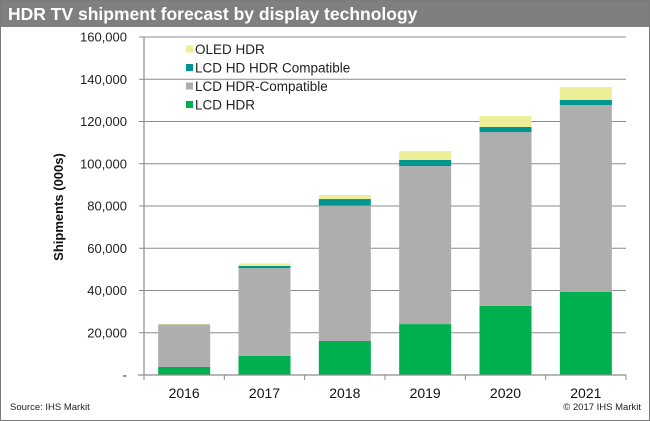 The width and height of the screenshot is (650, 421). Describe the element at coordinates (225, 105) in the screenshot. I see `legend-label: LCD HDR` at that location.